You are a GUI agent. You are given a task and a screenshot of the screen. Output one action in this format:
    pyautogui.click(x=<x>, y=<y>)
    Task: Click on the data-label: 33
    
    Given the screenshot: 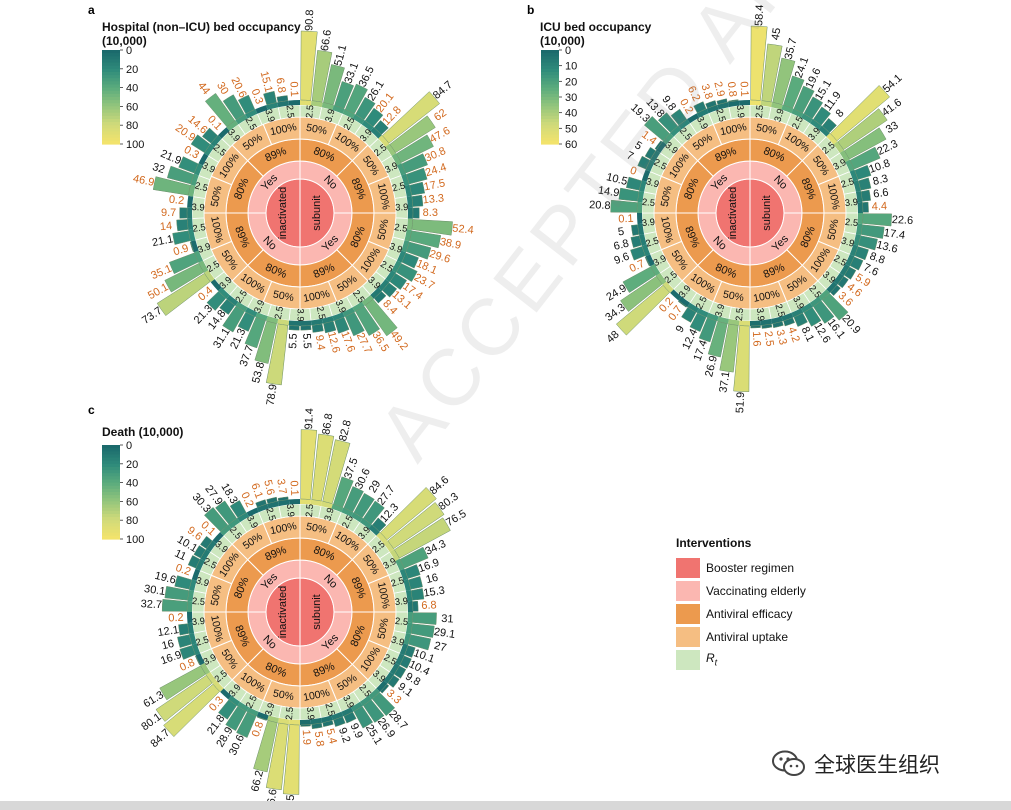 What is the action you would take?
    pyautogui.click(x=892, y=127)
    